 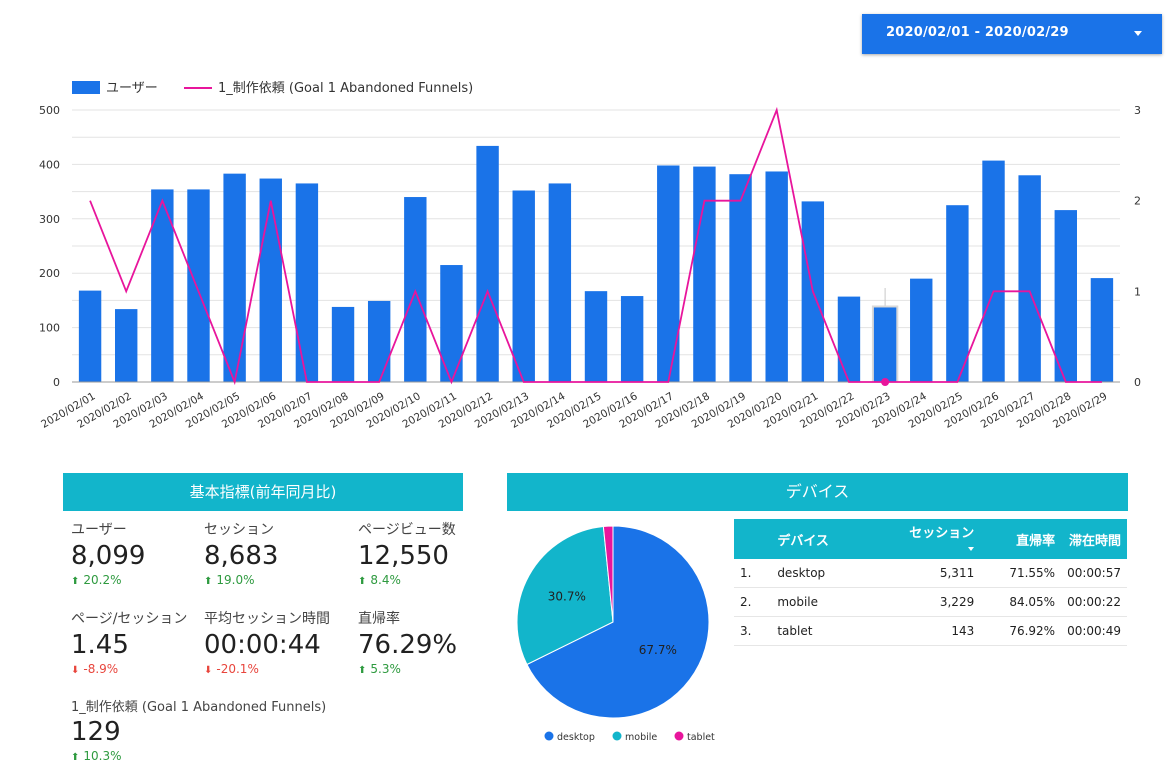 What do you see at coordinates (407, 530) in the screenshot?
I see `metric-label: ページビュー数` at bounding box center [407, 530].